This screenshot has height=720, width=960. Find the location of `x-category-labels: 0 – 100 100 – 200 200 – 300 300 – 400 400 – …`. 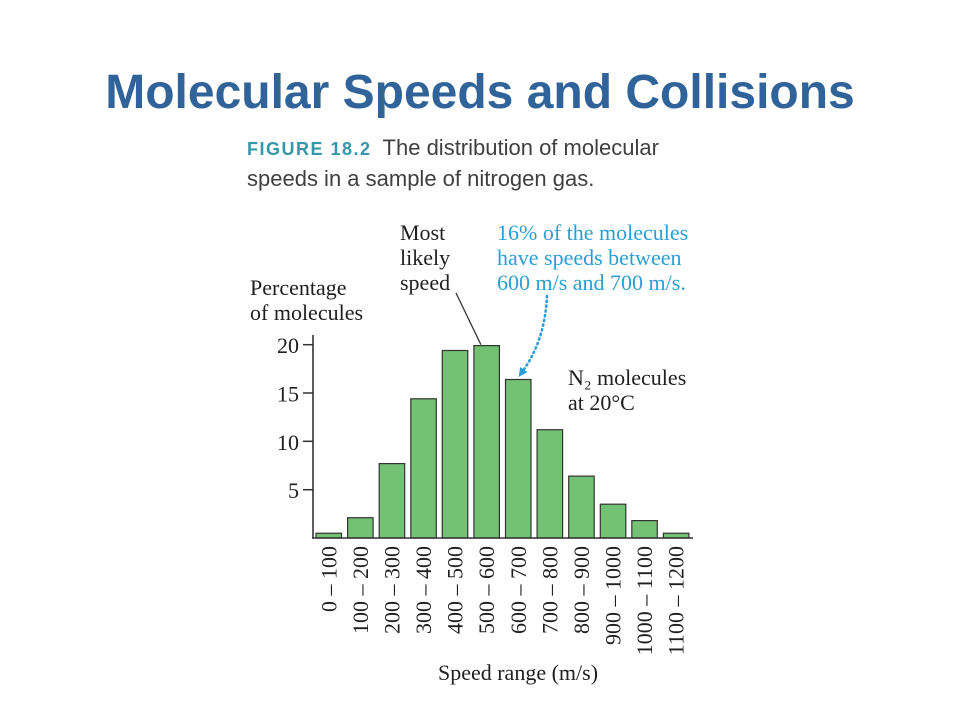

x-category-labels: 0 – 100 100 – 200 200 – 300 300 – 400 400 – … is located at coordinates (502, 600).